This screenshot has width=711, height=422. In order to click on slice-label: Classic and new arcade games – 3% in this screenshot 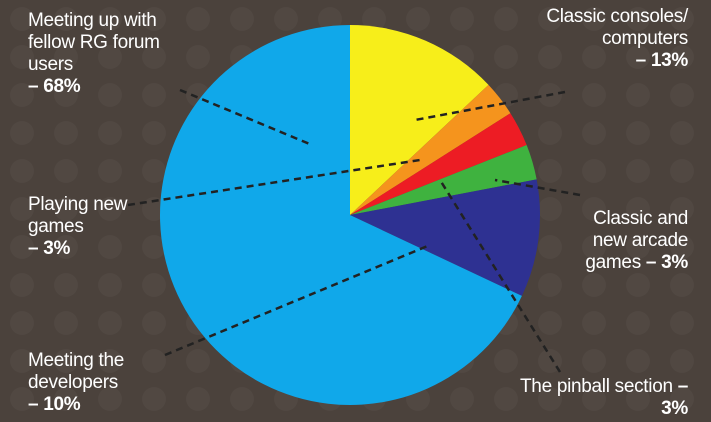, I will do `click(623, 241)`.